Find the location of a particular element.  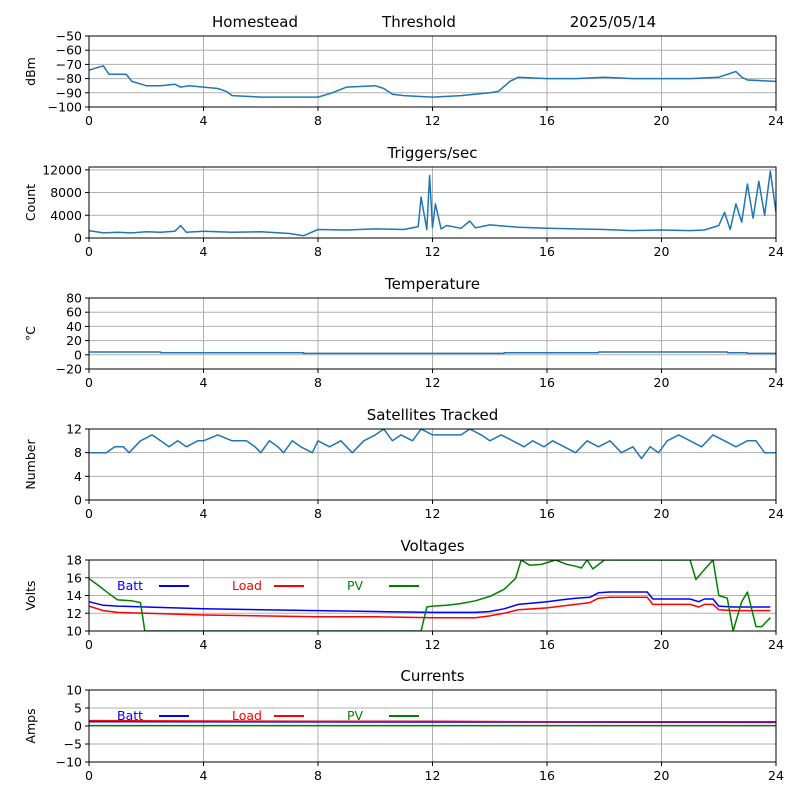

y-tick-label: 18 is located at coordinates (74, 560).